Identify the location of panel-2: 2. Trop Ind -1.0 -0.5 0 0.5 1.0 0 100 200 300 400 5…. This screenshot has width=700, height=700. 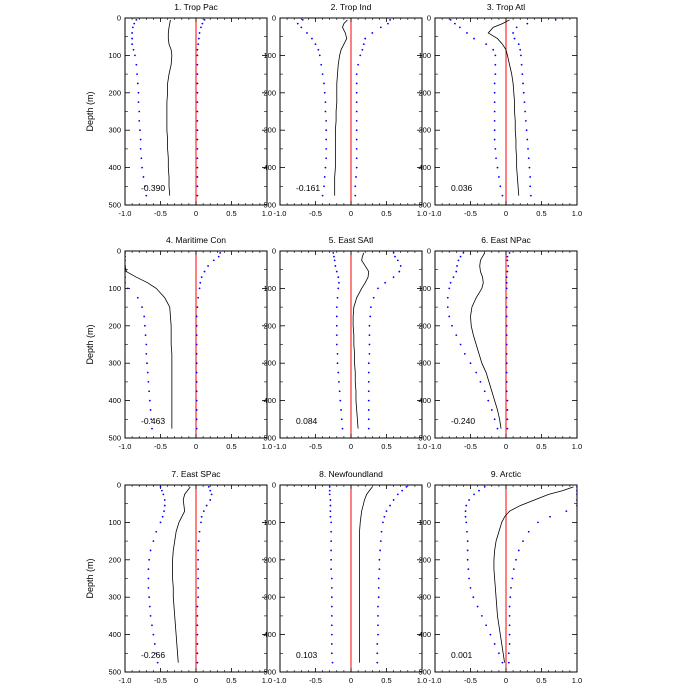
(345, 110).